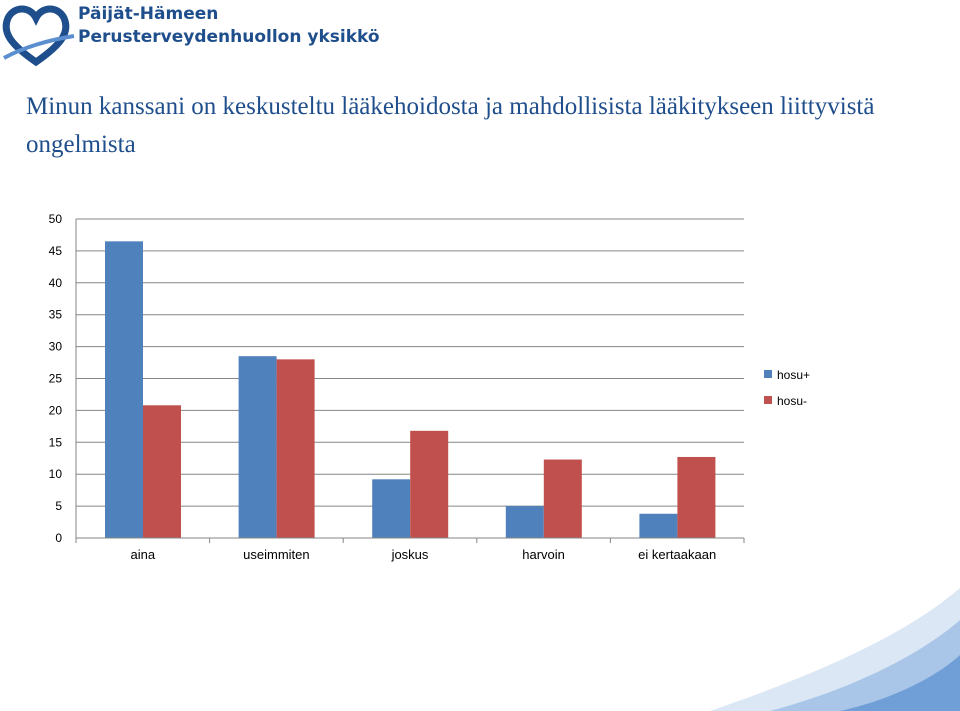 The width and height of the screenshot is (960, 711). I want to click on x-category-label: harvoin, so click(543, 554).